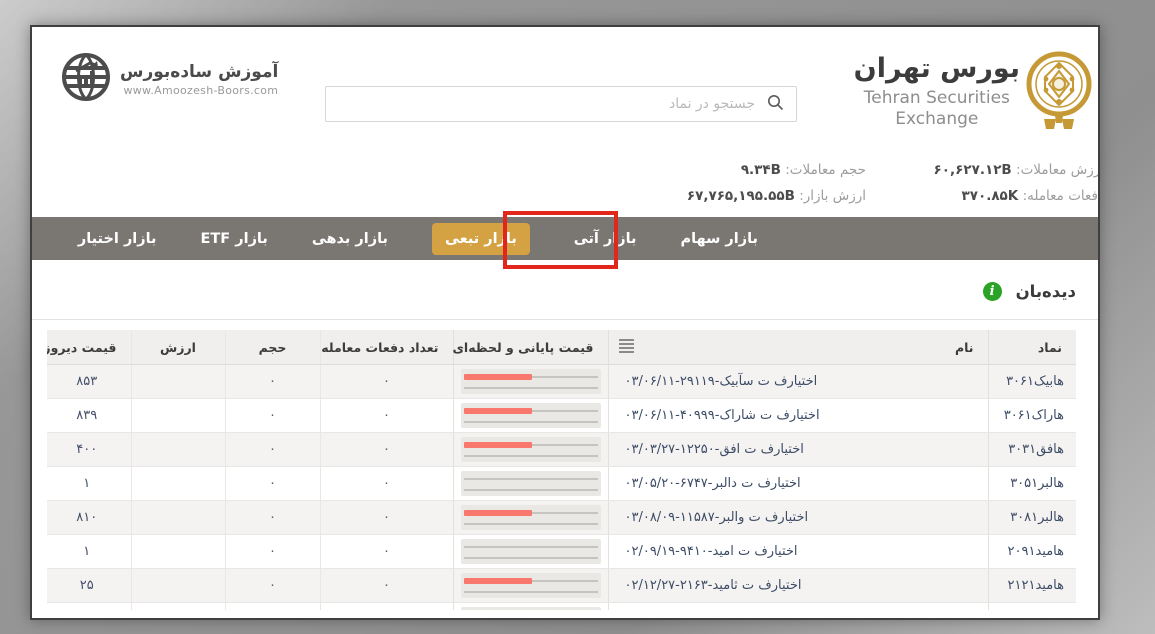 The image size is (1155, 634). Describe the element at coordinates (1031, 381) in the screenshot. I see `cell-symbol: هابیک۳۰۶۱` at that location.